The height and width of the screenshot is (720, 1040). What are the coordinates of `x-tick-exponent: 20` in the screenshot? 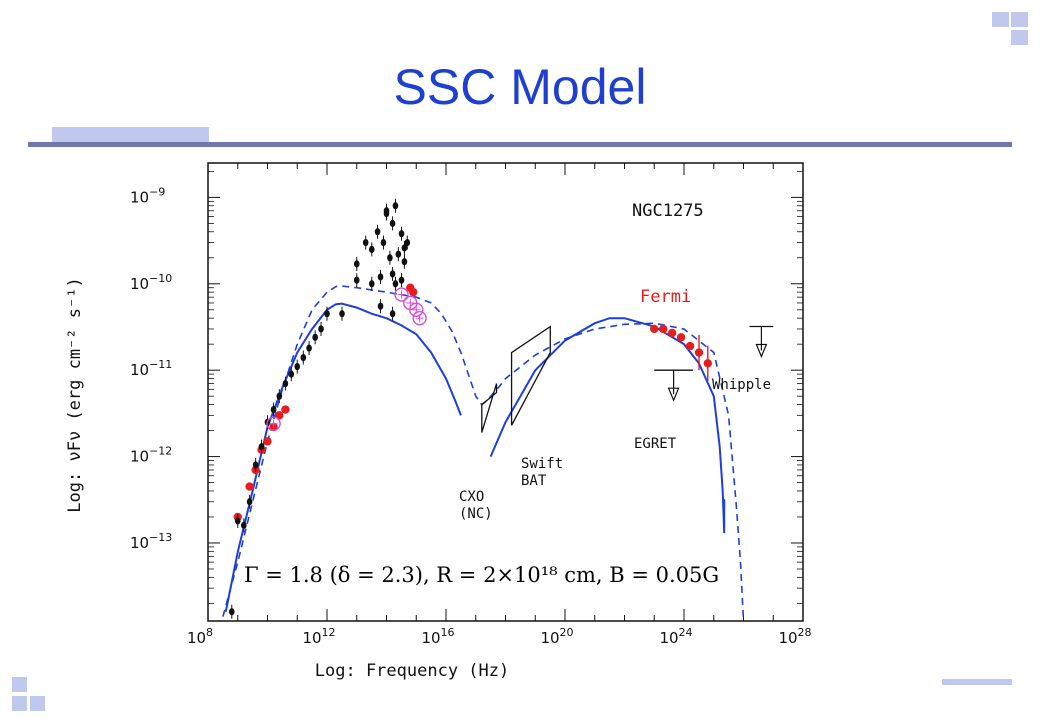 It's located at (567, 632).